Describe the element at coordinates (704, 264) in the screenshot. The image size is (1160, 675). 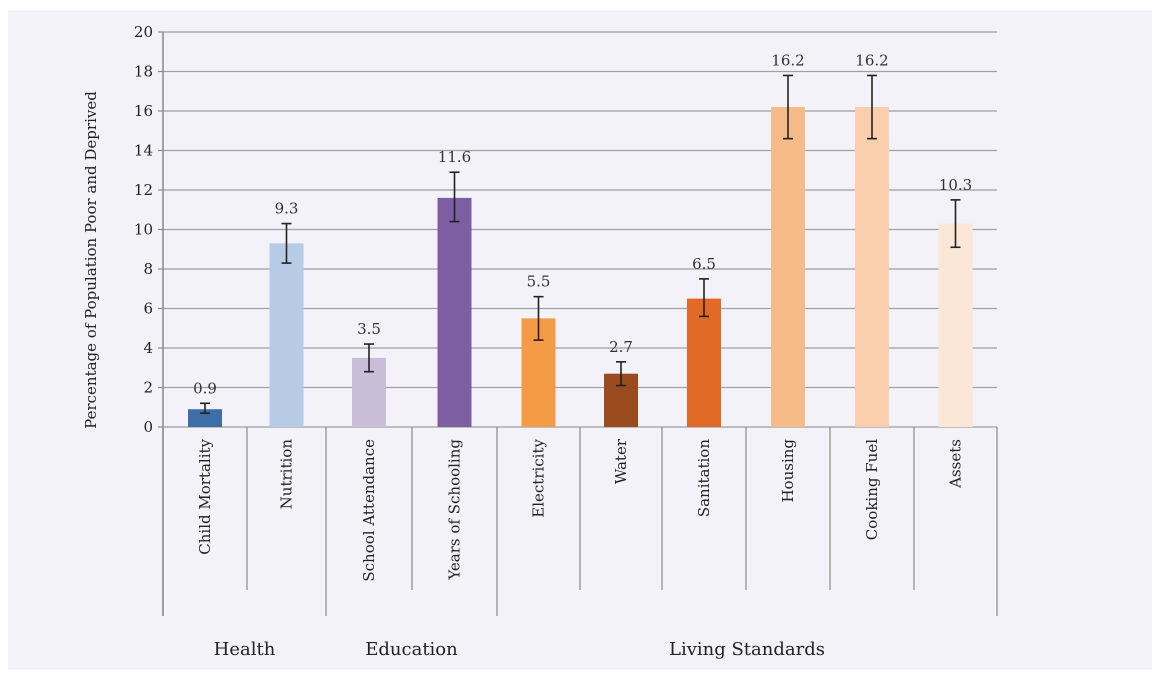
I see `data-label: 6.5` at that location.